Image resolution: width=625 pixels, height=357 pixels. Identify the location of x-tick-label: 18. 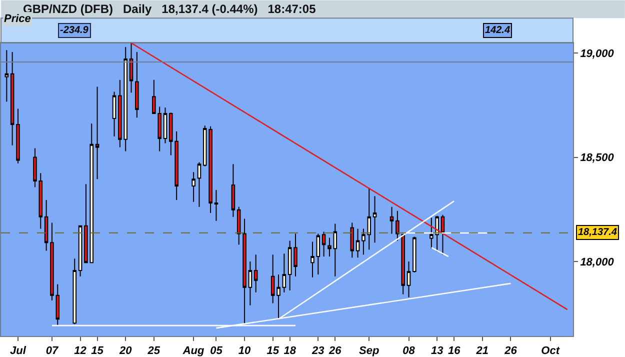
(290, 351).